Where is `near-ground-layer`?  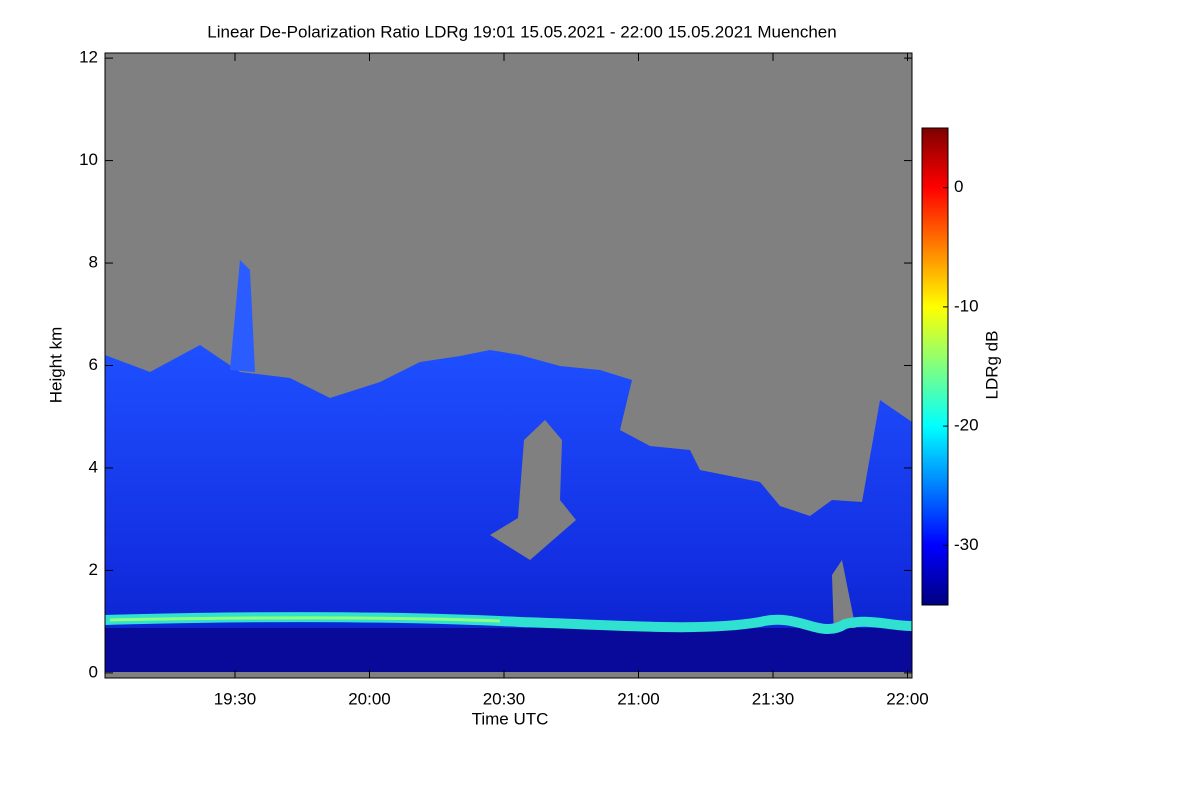
near-ground-layer is located at coordinates (508, 650).